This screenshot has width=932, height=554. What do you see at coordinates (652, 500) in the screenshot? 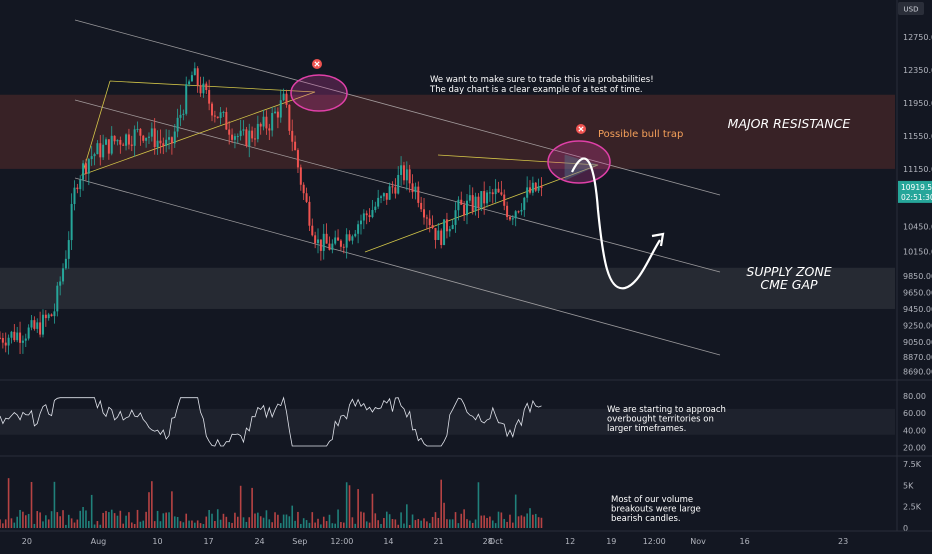
I see `volume-note-line-1: Most of our volume` at bounding box center [652, 500].